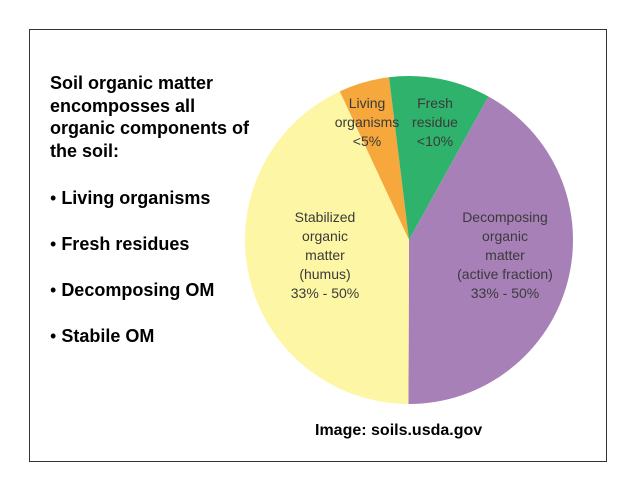 This screenshot has height=493, width=638. I want to click on slice-label: (humus), so click(324, 274).